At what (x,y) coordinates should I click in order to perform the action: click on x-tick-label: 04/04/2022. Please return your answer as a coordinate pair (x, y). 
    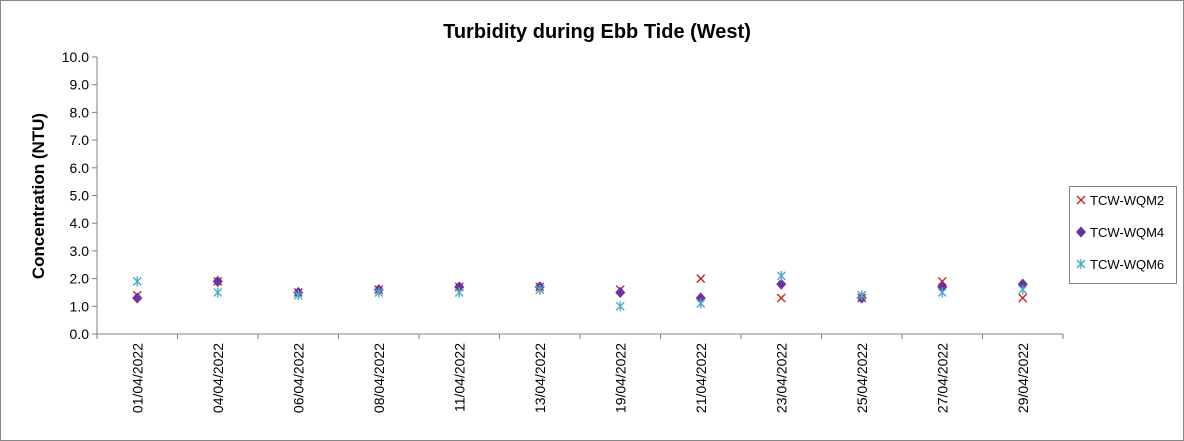
    Looking at the image, I should click on (218, 378).